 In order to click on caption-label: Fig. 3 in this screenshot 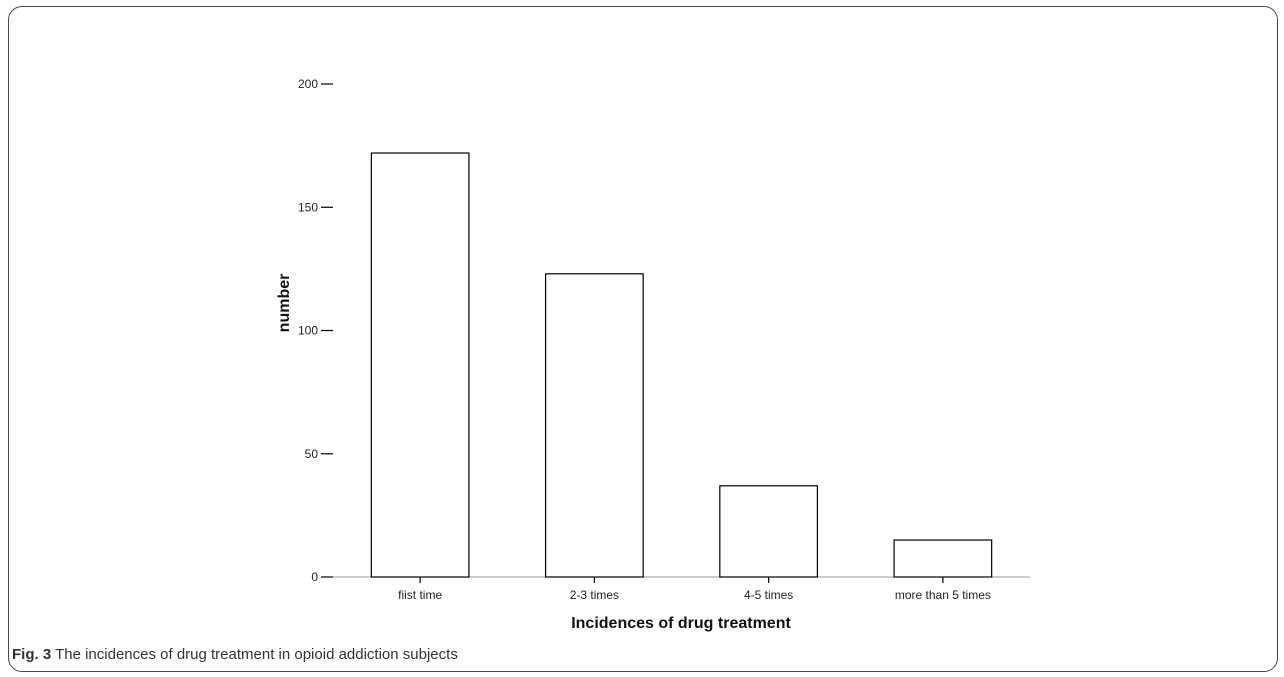, I will do `click(32, 654)`.